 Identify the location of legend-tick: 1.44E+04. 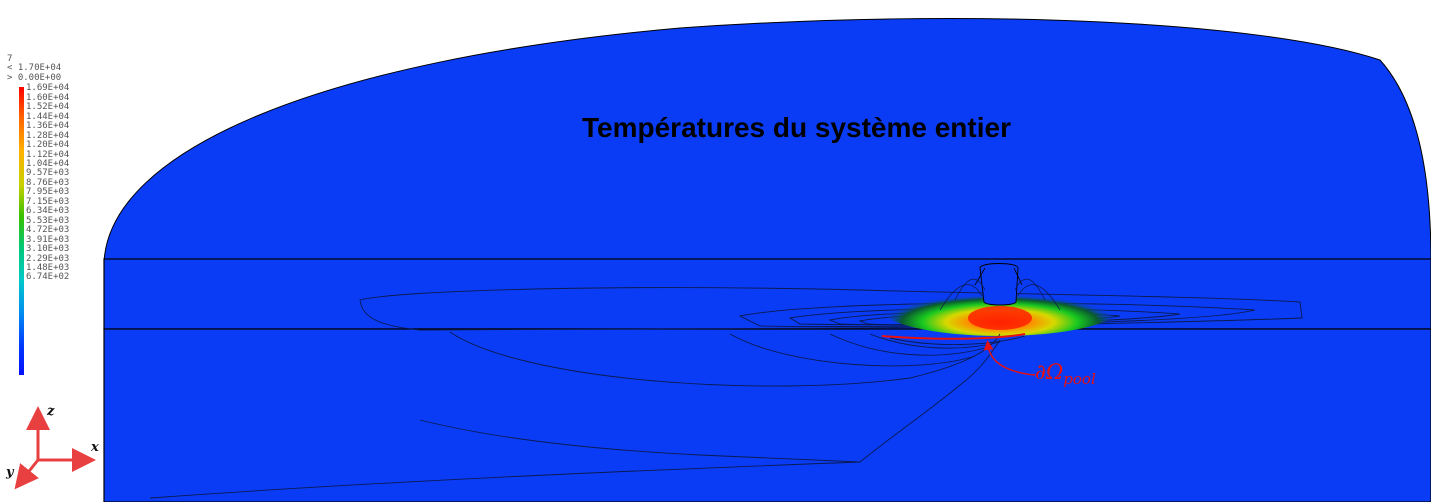
(48, 116).